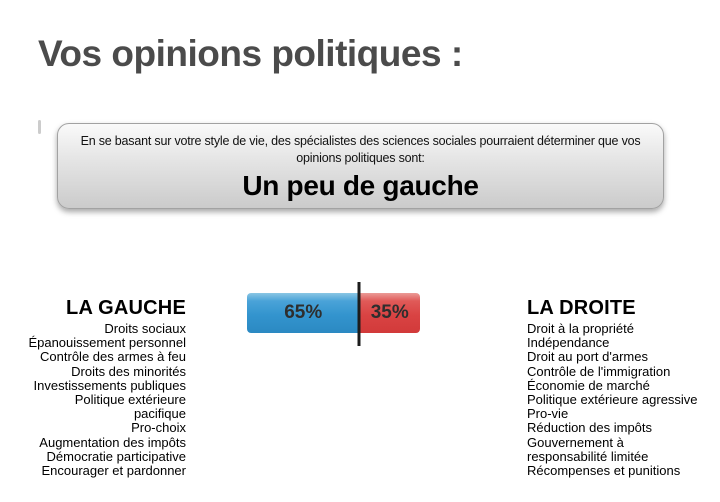  I want to click on list-item: Démocratie participative, so click(116, 456).